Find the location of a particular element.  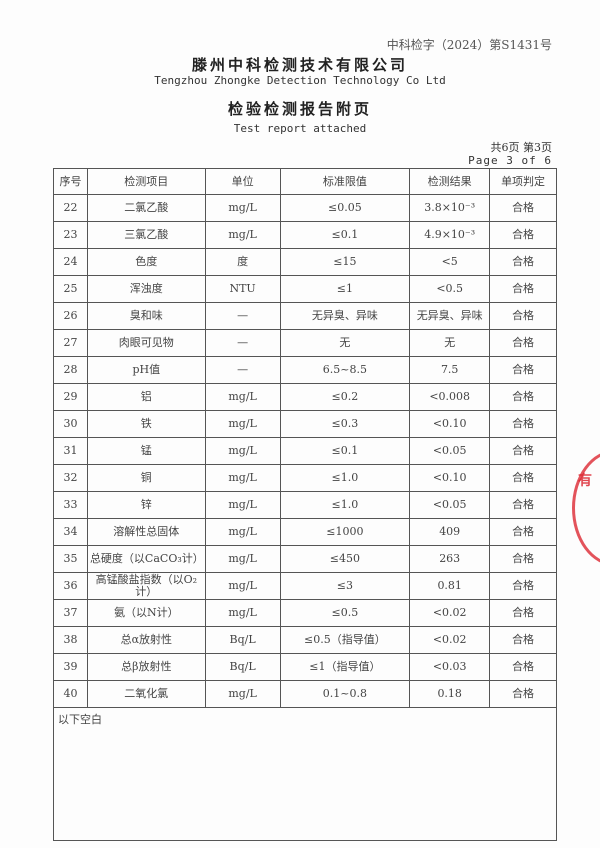

page-number-en: Page 3 of 6 is located at coordinates (510, 160).